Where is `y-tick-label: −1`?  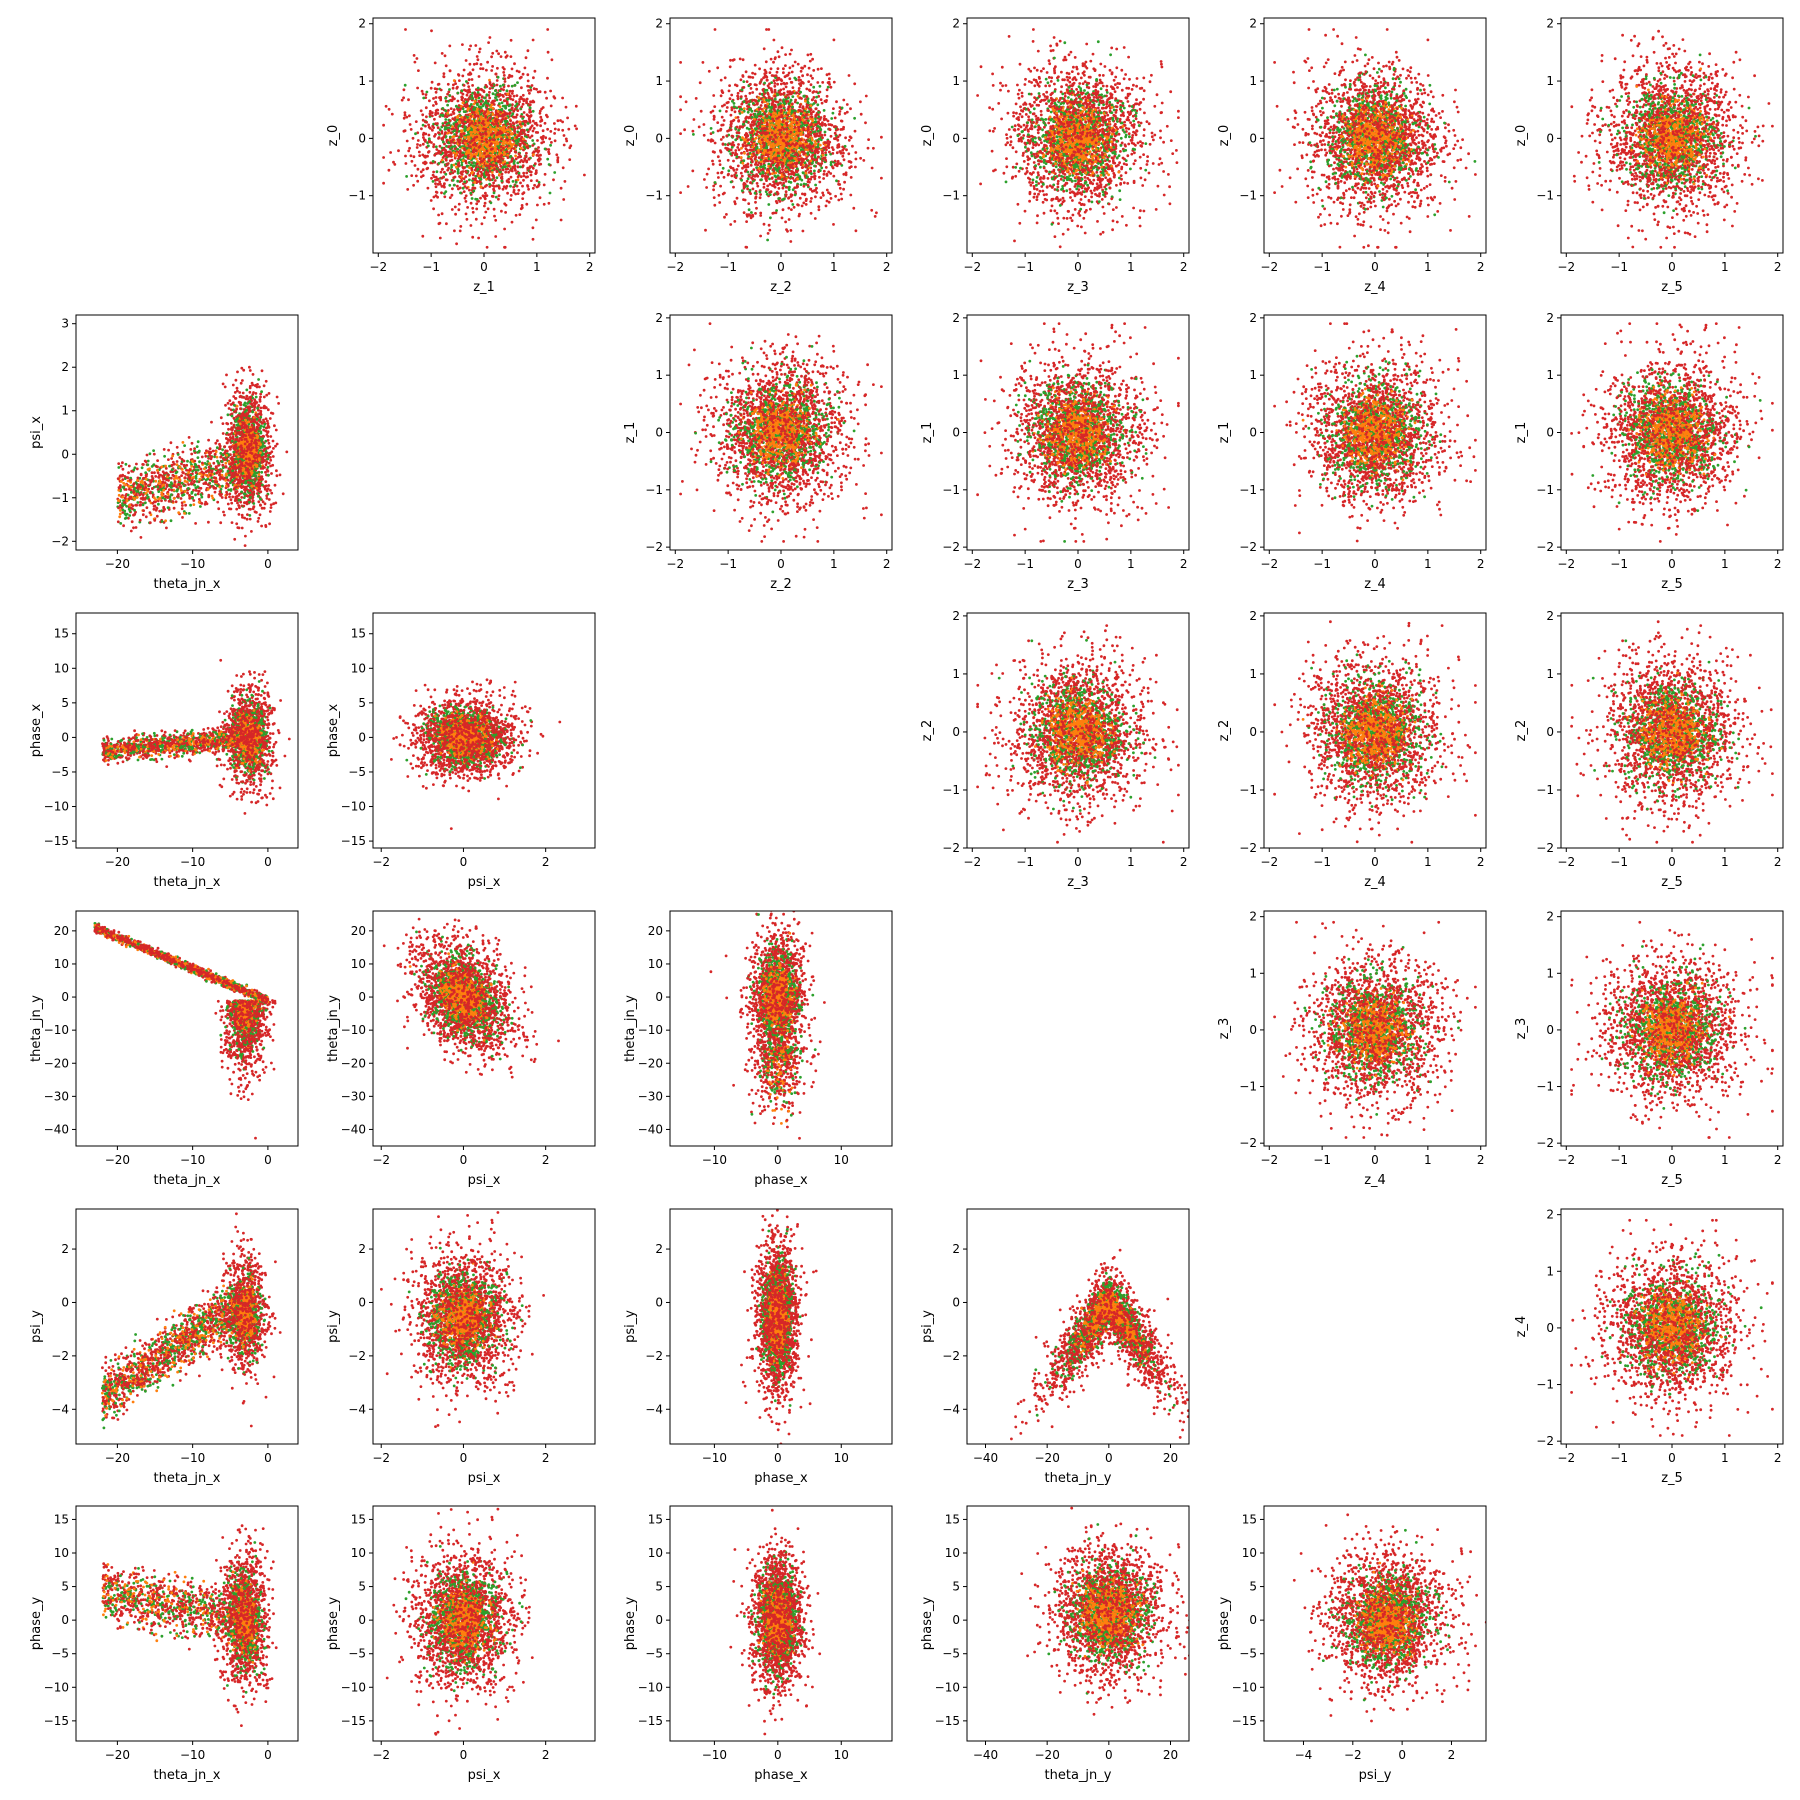
y-tick-label: −1 is located at coordinates (357, 196).